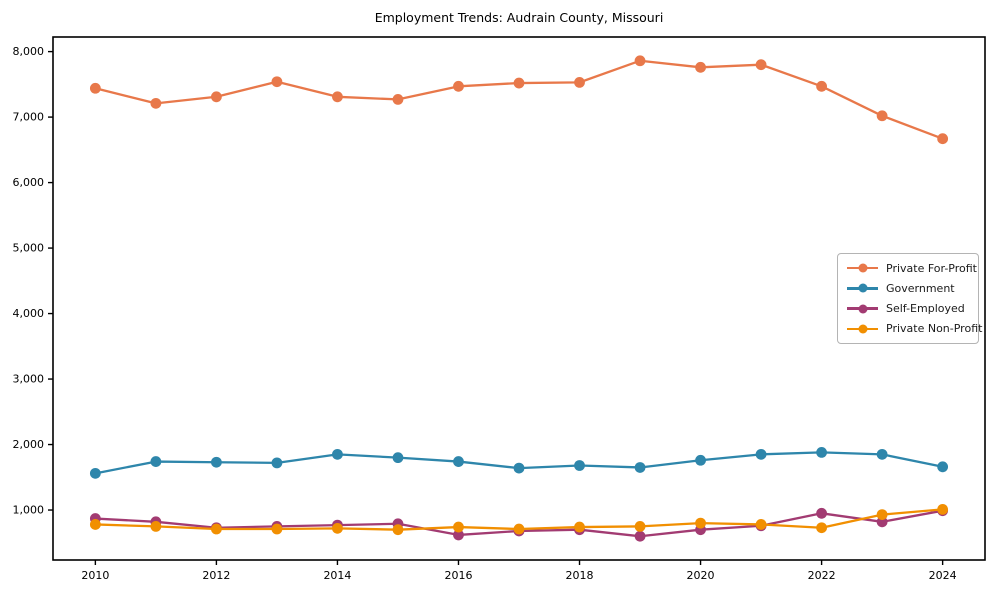 The width and height of the screenshot is (1000, 600). Describe the element at coordinates (29, 313) in the screenshot. I see `y-tick-label: 4,000` at that location.